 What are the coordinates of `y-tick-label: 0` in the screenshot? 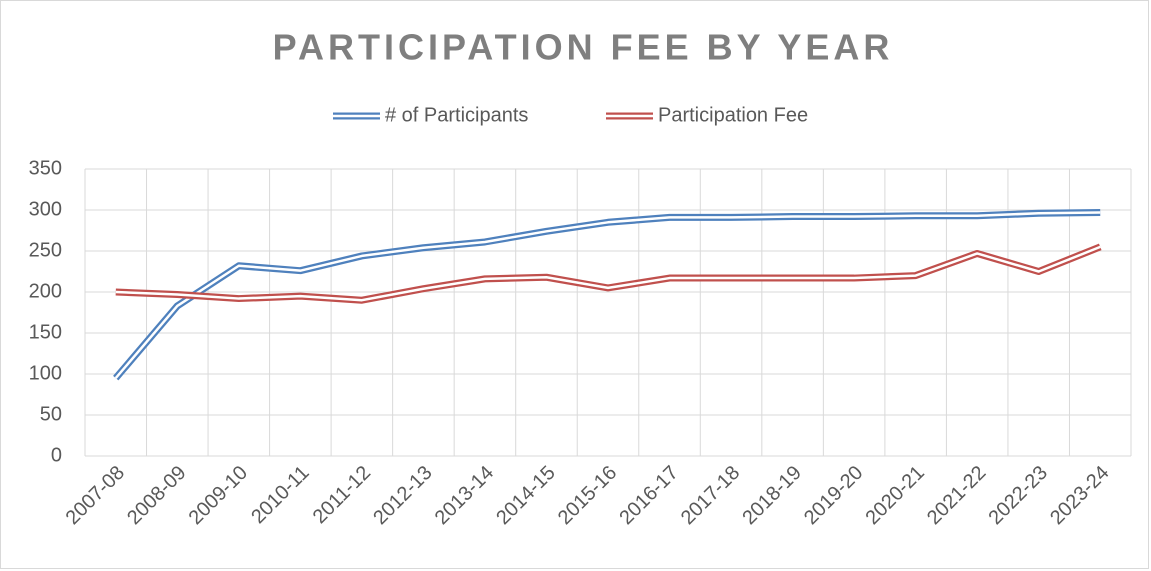 It's located at (56, 455).